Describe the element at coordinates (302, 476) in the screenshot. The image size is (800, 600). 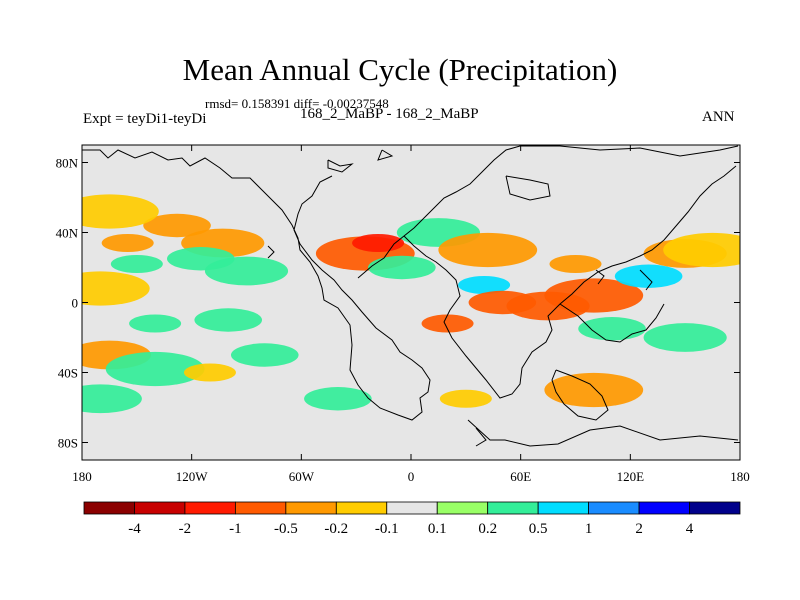
I see `x-tick-label: 60W` at that location.